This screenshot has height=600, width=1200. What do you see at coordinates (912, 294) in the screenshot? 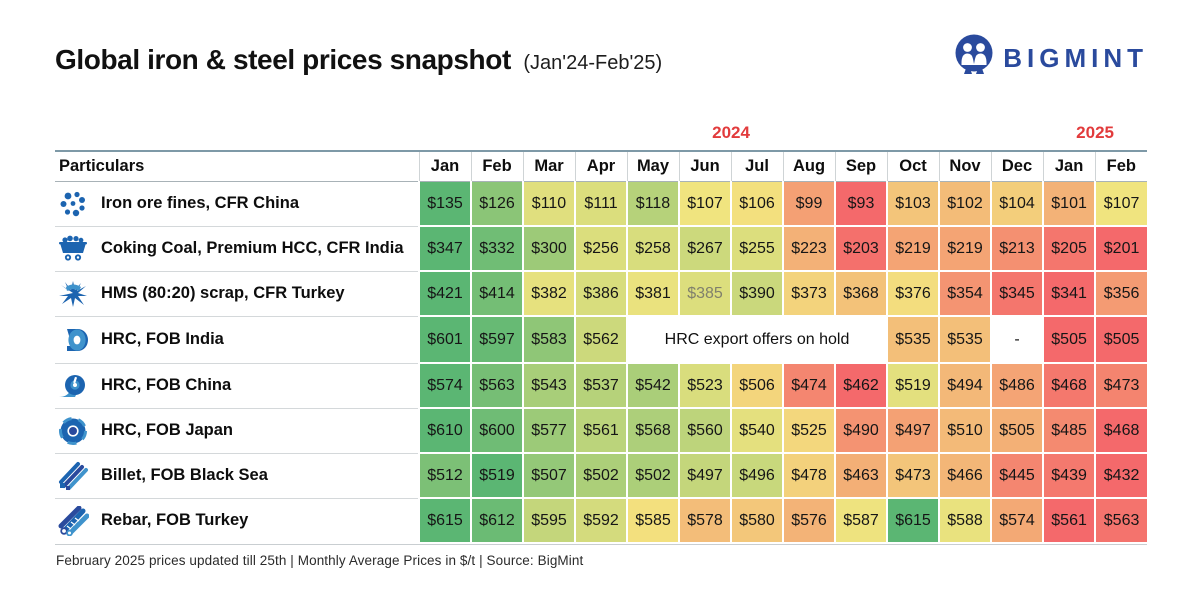
I see `price-cell: $376` at bounding box center [912, 294].